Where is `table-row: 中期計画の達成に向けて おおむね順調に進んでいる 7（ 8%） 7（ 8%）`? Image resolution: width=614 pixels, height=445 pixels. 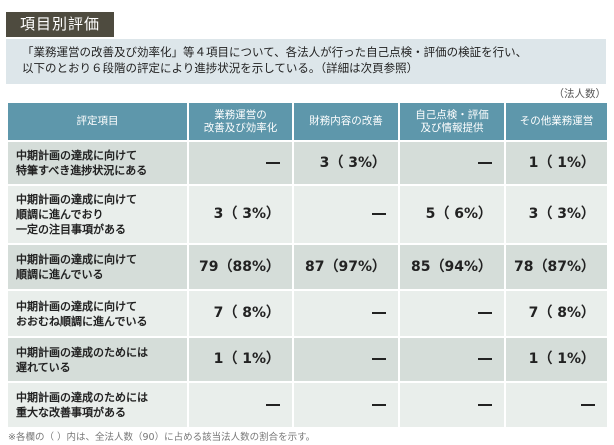 table-row: 中期計画の達成に向けて おおむね順調に進んでいる 7（ 8%） 7（ 8%） is located at coordinates (307, 313).